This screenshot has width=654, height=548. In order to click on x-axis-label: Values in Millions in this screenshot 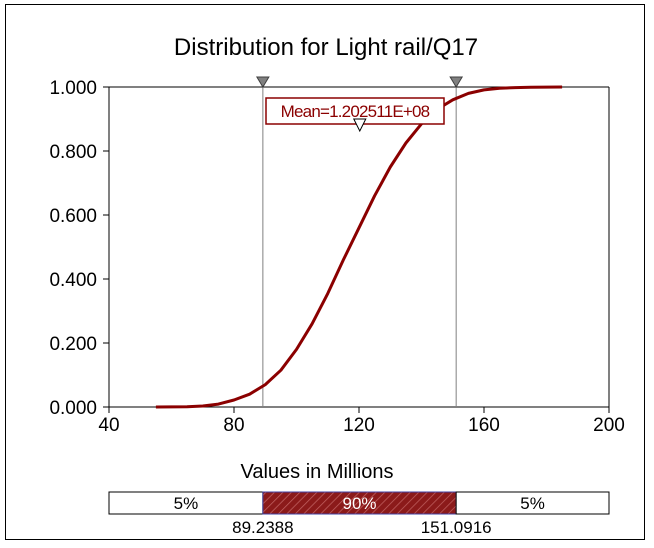, I will do `click(316, 472)`.